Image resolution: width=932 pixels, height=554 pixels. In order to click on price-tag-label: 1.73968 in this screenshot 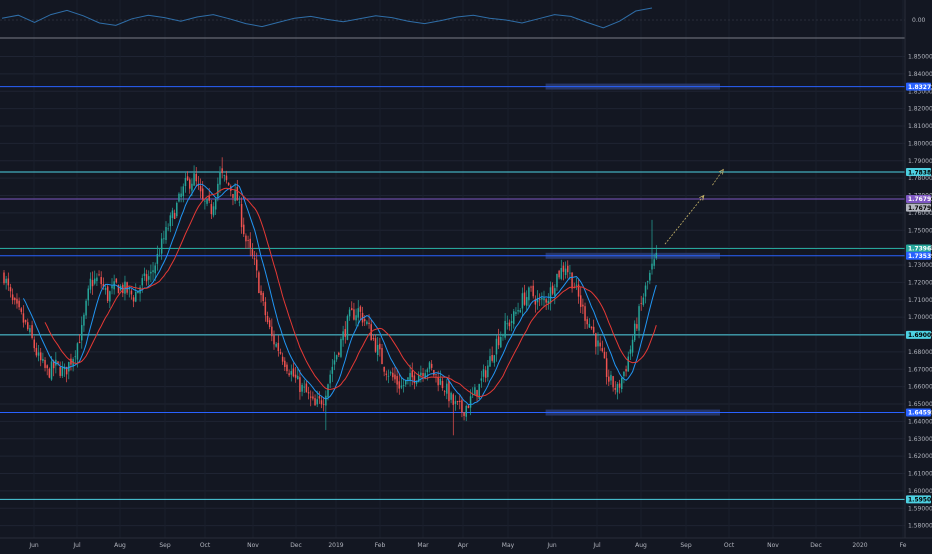, I will do `click(920, 249)`.